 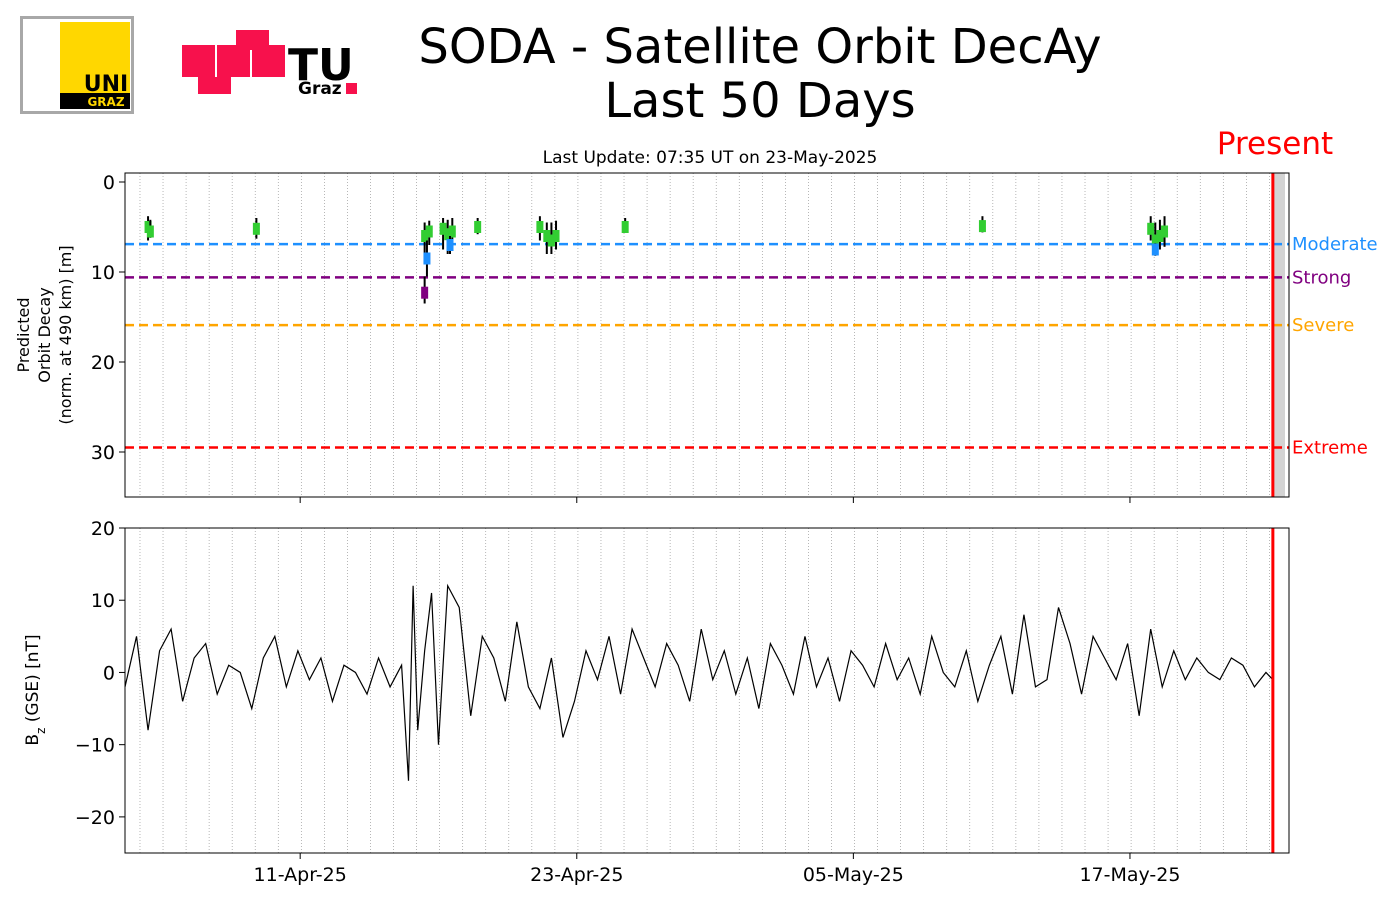 I want to click on threshold-label-strong: Strong, so click(x=1321, y=277).